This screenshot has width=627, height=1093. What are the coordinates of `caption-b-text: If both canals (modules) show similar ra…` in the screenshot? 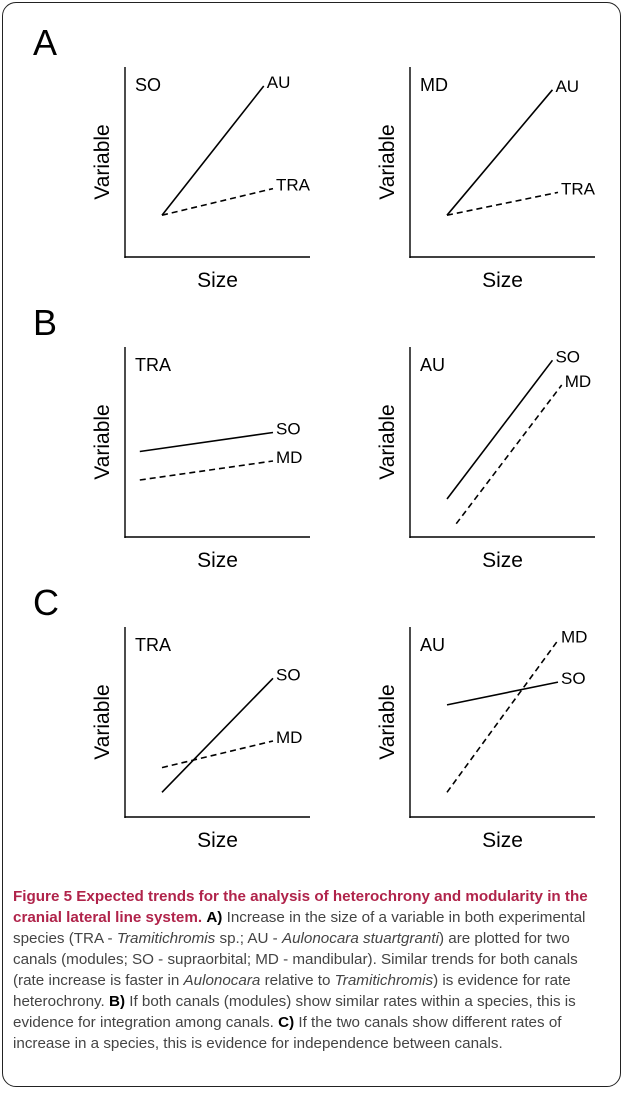 It's located at (294, 1012).